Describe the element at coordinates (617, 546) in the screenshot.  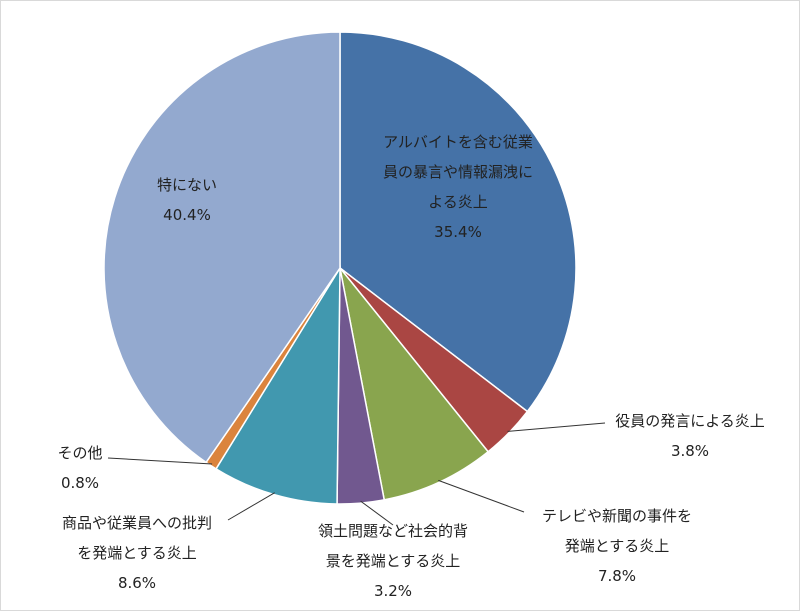
I see `slice-category-label-2: 発端とする炎上` at that location.